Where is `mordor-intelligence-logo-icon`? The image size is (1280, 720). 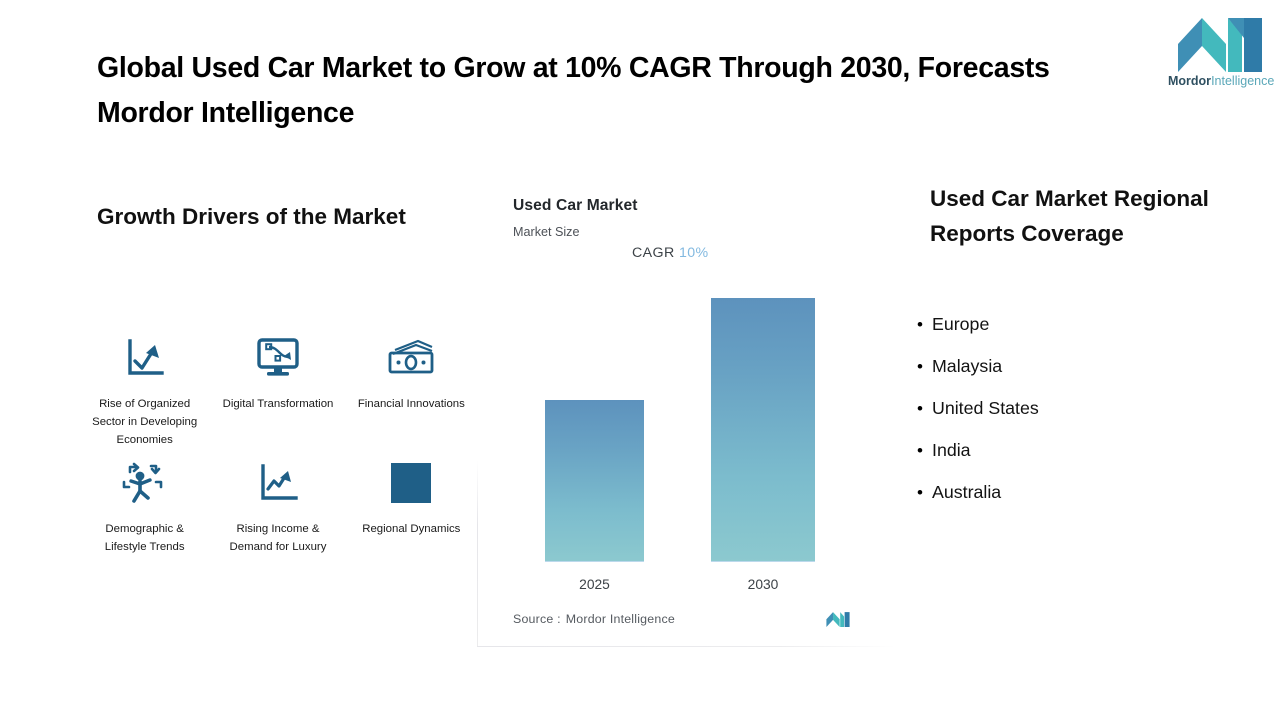
mordor-intelligence-logo-icon is located at coordinates (1220, 45).